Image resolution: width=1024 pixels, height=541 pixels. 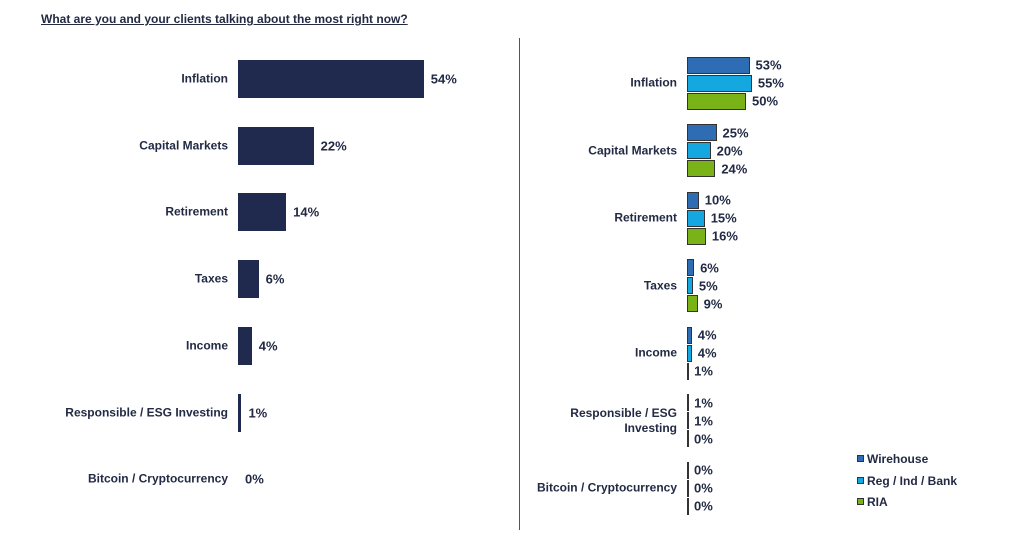 What do you see at coordinates (768, 65) in the screenshot?
I see `value-label: 53%` at bounding box center [768, 65].